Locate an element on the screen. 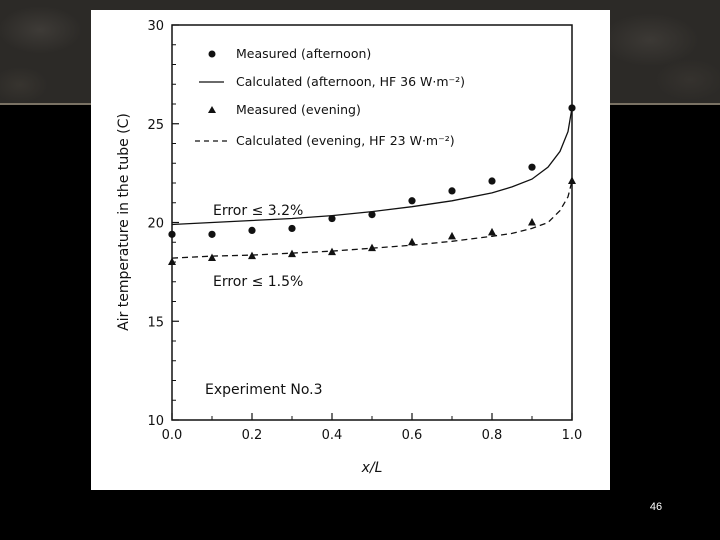 The image size is (720, 540). series-line-evening-calculated is located at coordinates (372, 219).